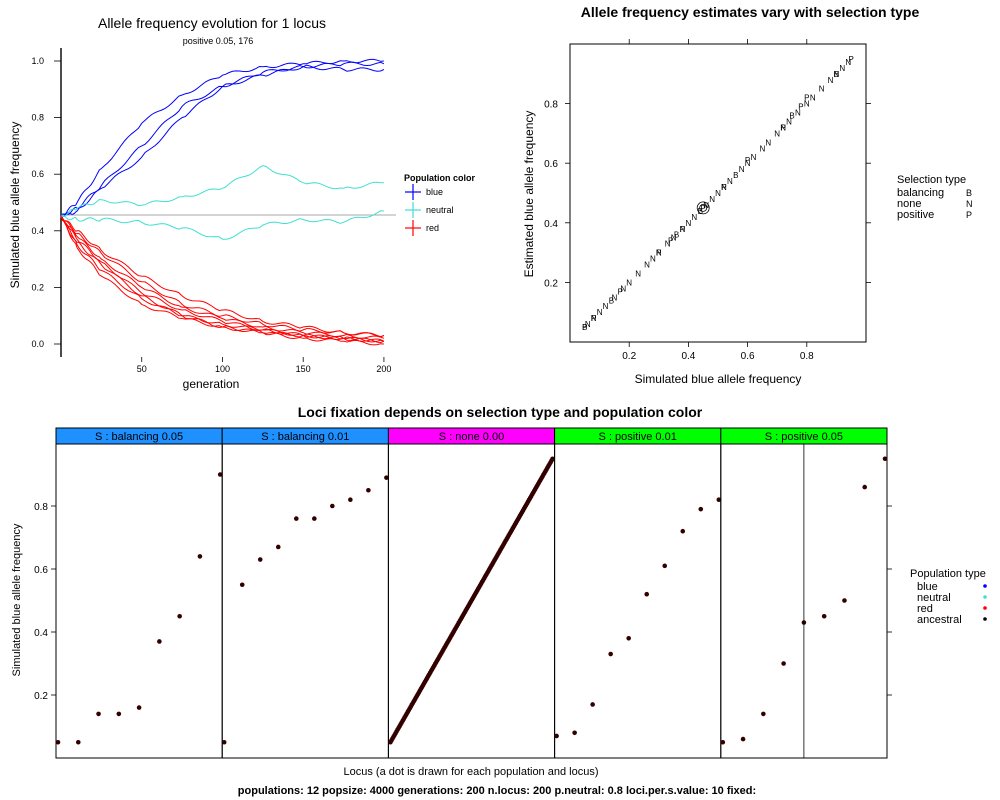 The image size is (1000, 800). What do you see at coordinates (934, 598) in the screenshot?
I see `fixation-legend-label: neutral` at bounding box center [934, 598].